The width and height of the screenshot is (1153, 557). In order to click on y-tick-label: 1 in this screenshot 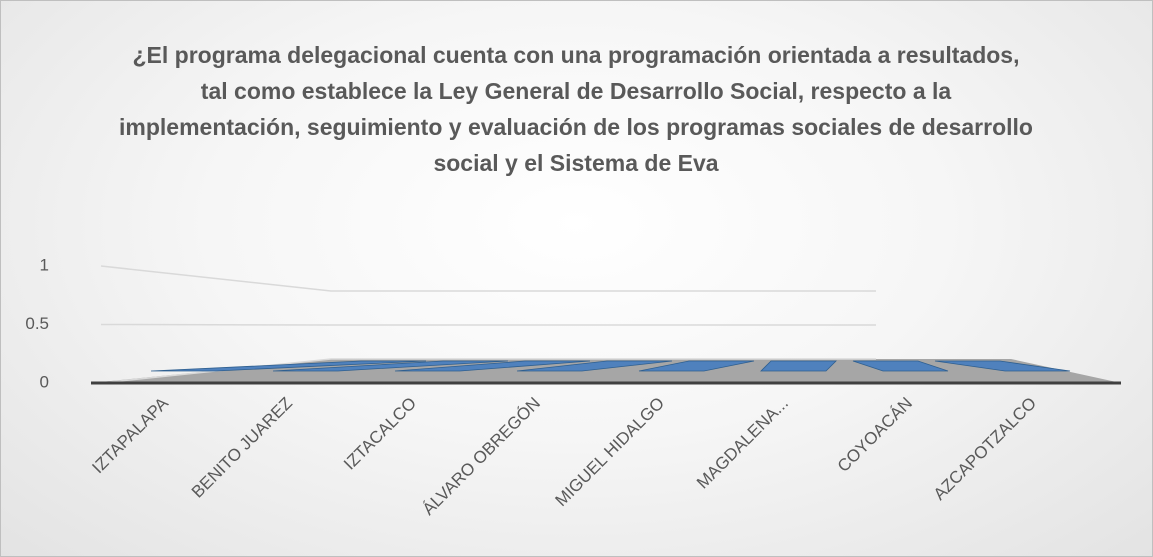, I will do `click(44, 264)`.